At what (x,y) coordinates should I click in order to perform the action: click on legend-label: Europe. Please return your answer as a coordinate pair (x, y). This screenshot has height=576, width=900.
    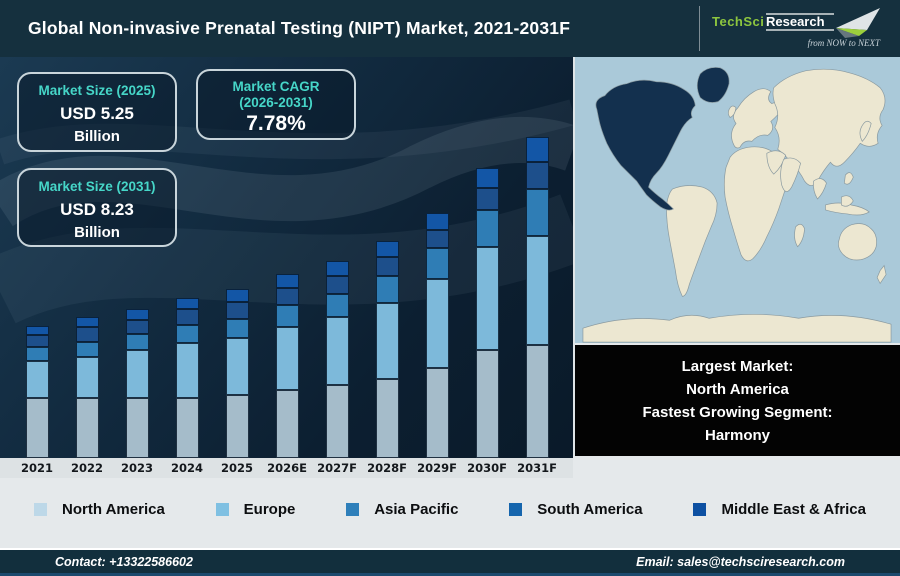
    Looking at the image, I should click on (269, 509).